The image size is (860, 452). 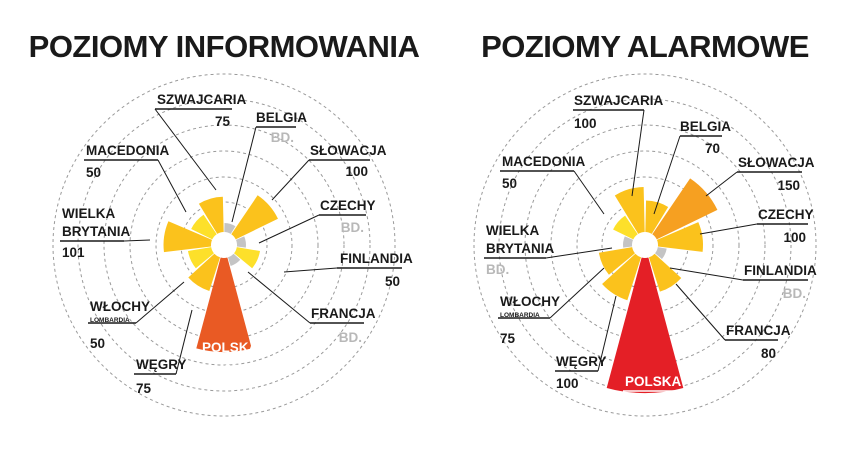 I want to click on value-polska: 200, so click(x=235, y=369).